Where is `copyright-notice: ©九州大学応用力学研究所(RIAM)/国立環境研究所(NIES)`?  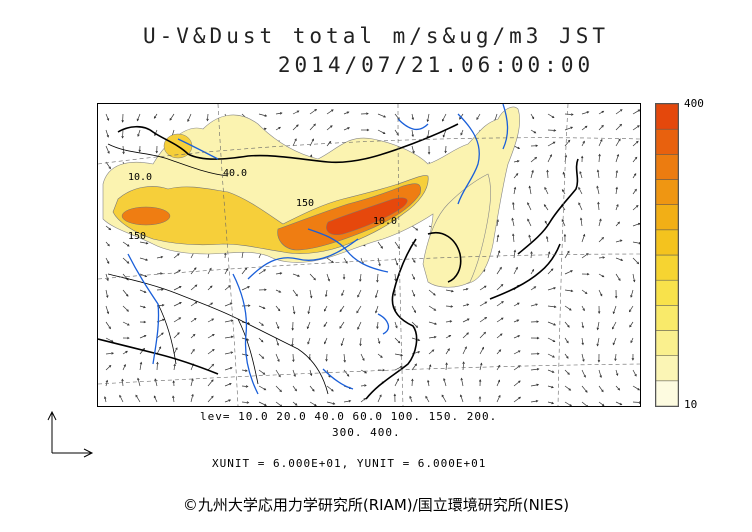
copyright-notice: ©九州大学応用力学研究所(RIAM)/国立環境研究所(NIES) is located at coordinates (376, 505).